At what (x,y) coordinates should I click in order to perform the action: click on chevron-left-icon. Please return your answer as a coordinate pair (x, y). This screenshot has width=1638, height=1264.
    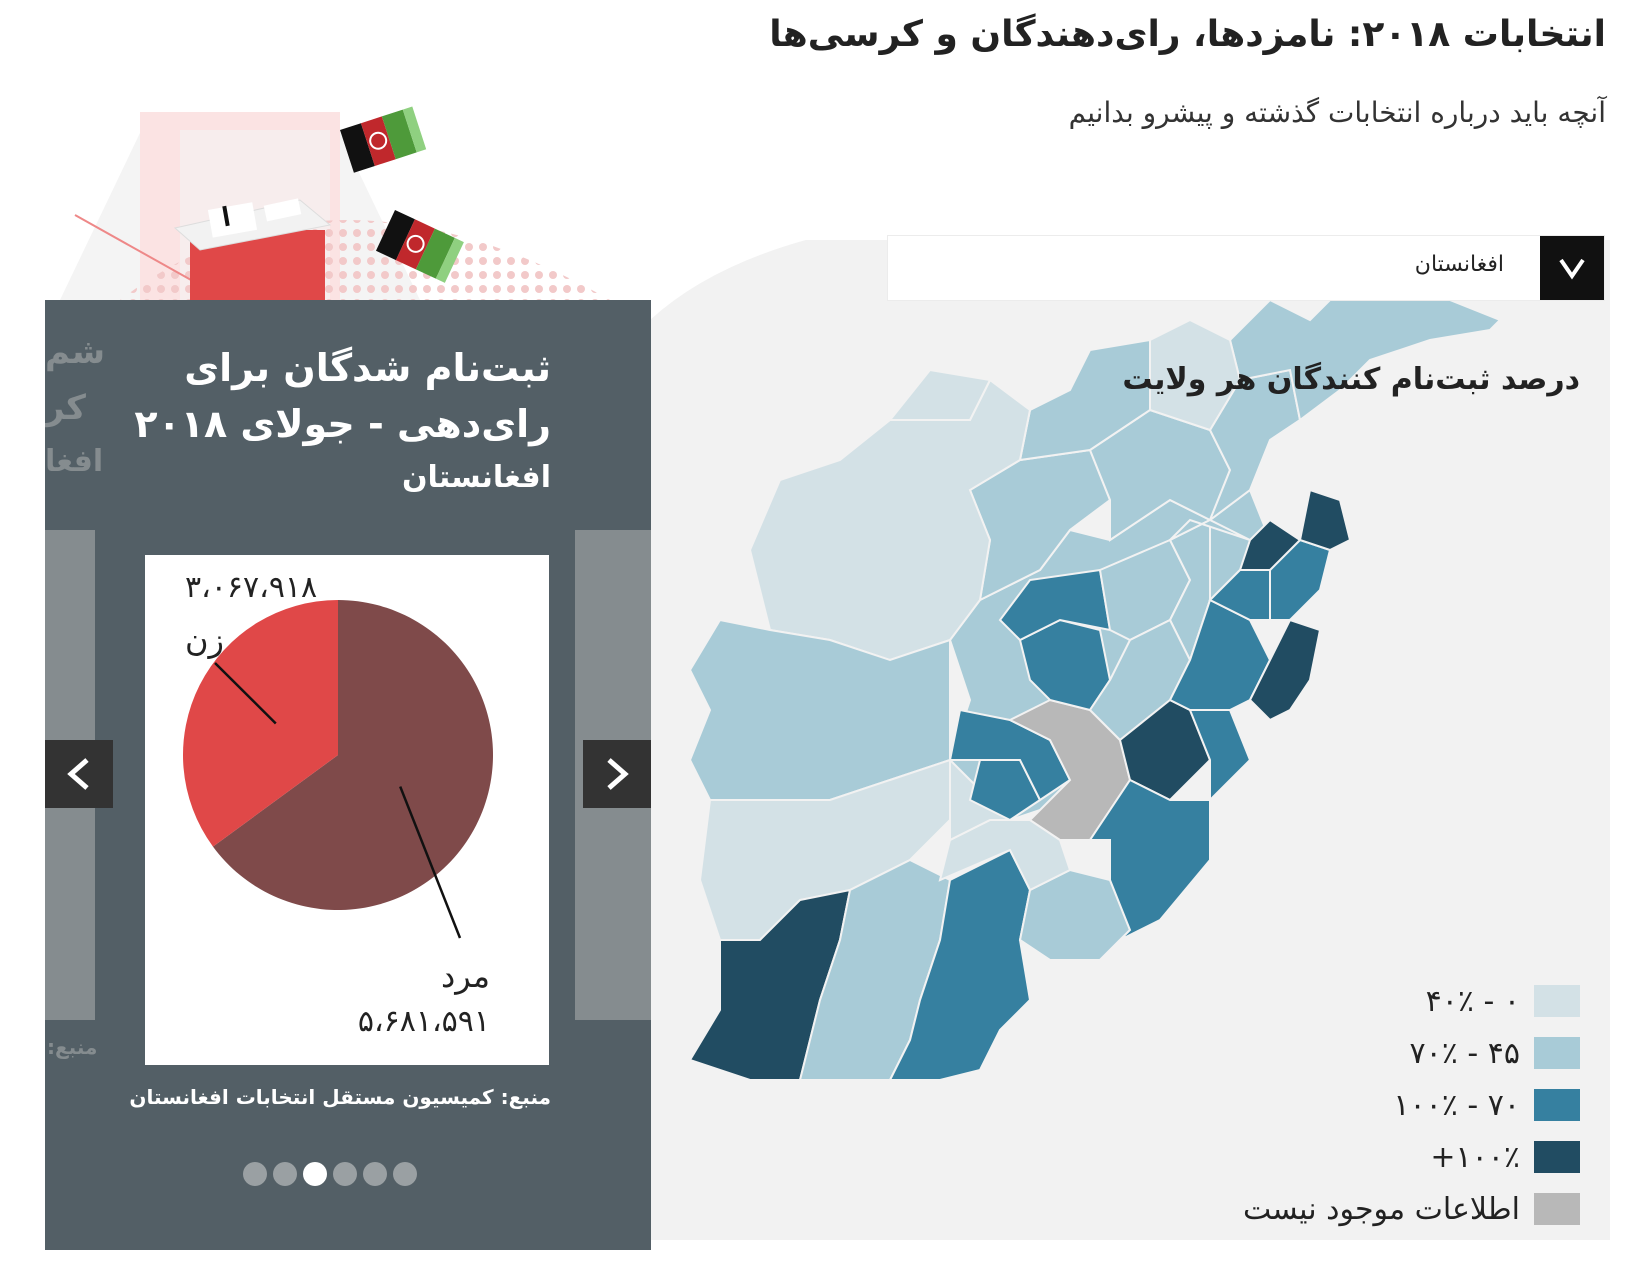
    Looking at the image, I should click on (78, 774).